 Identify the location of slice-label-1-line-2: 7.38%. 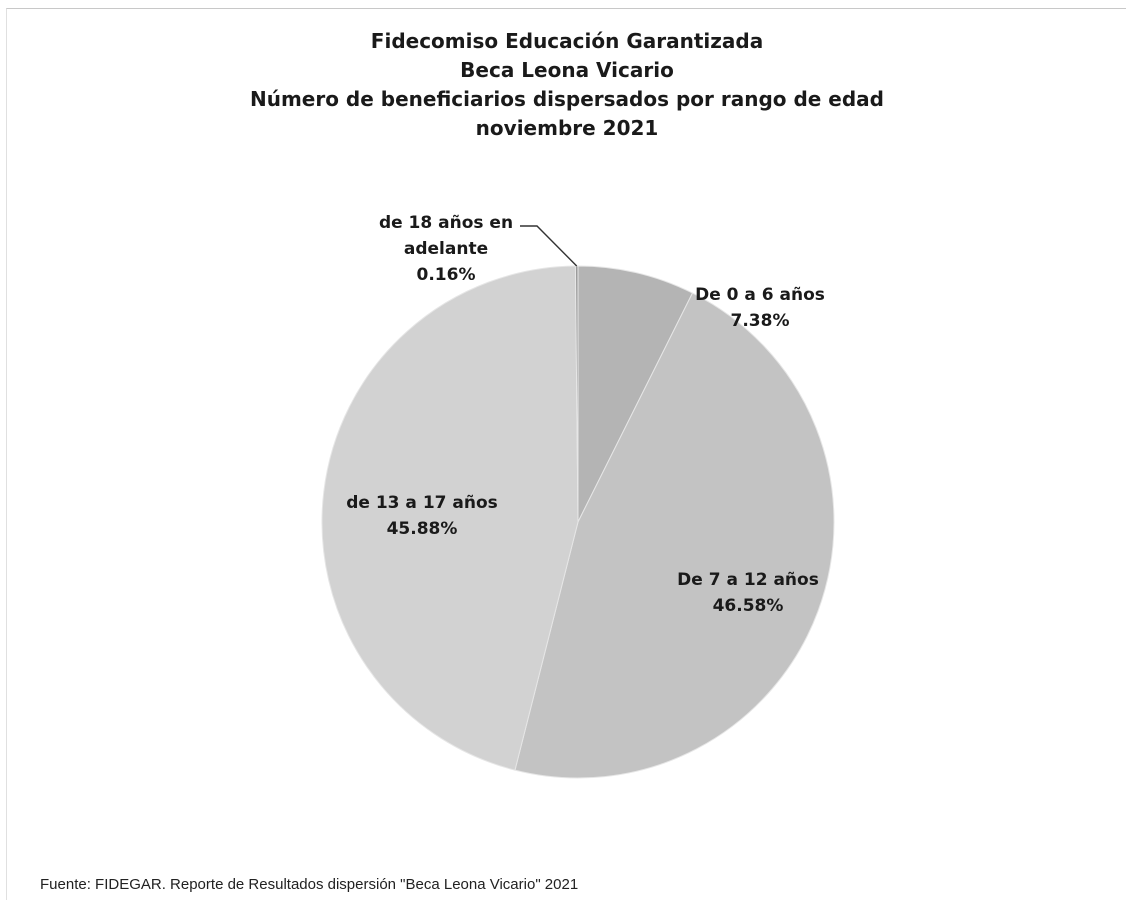
(760, 321).